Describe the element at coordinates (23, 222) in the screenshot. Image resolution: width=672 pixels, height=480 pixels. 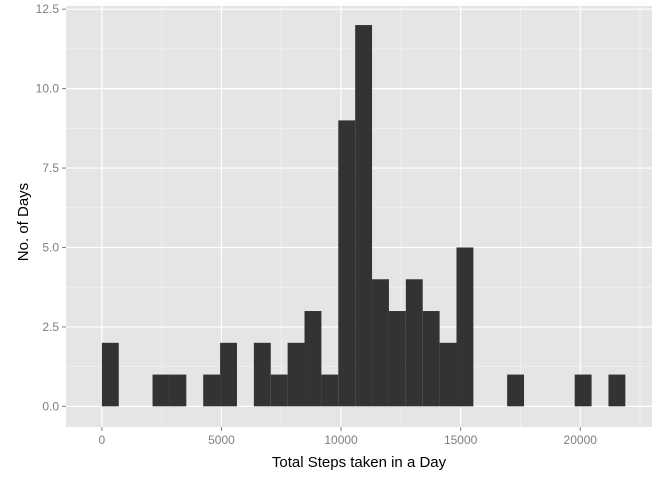
I see `y-axis-title: No. of Days` at that location.